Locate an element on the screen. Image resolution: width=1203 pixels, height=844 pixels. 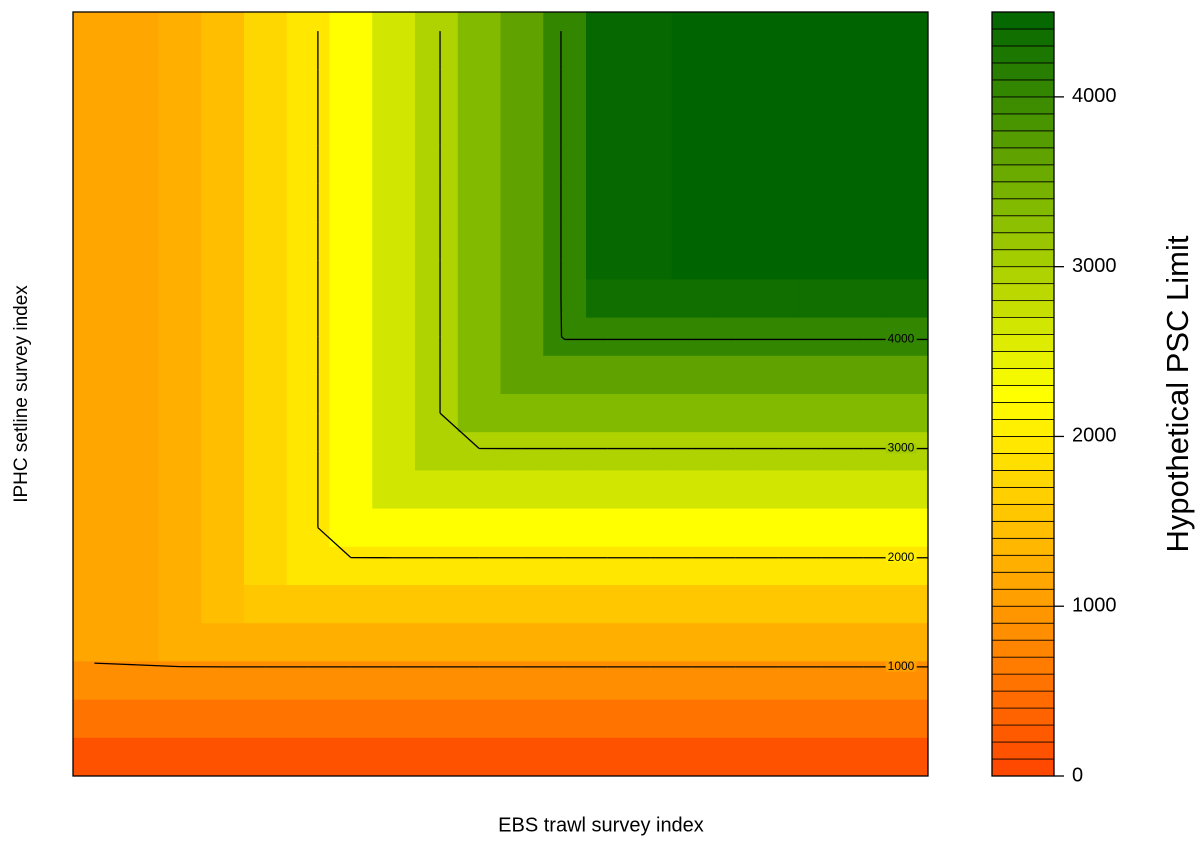
y-axis-label: IPHC setline survey index is located at coordinates (21, 394).